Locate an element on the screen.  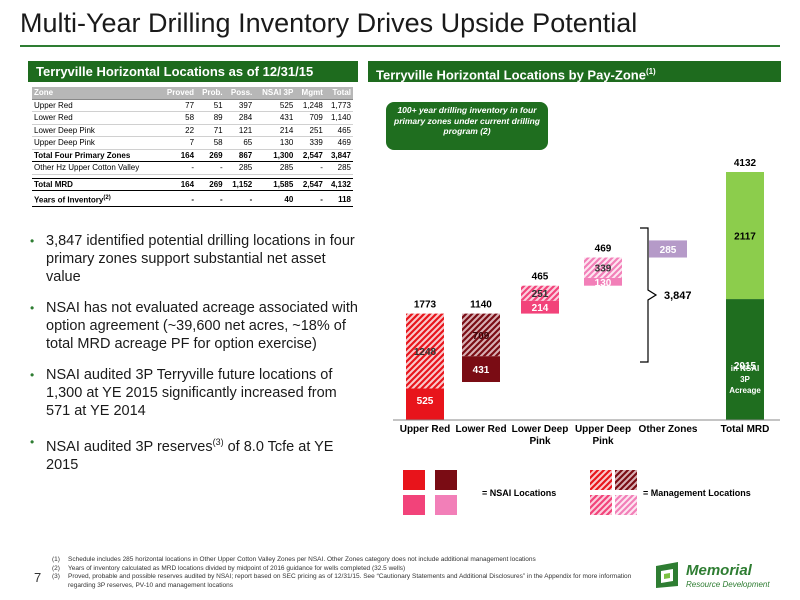
table-cell: 465 is located at coordinates (338, 130).